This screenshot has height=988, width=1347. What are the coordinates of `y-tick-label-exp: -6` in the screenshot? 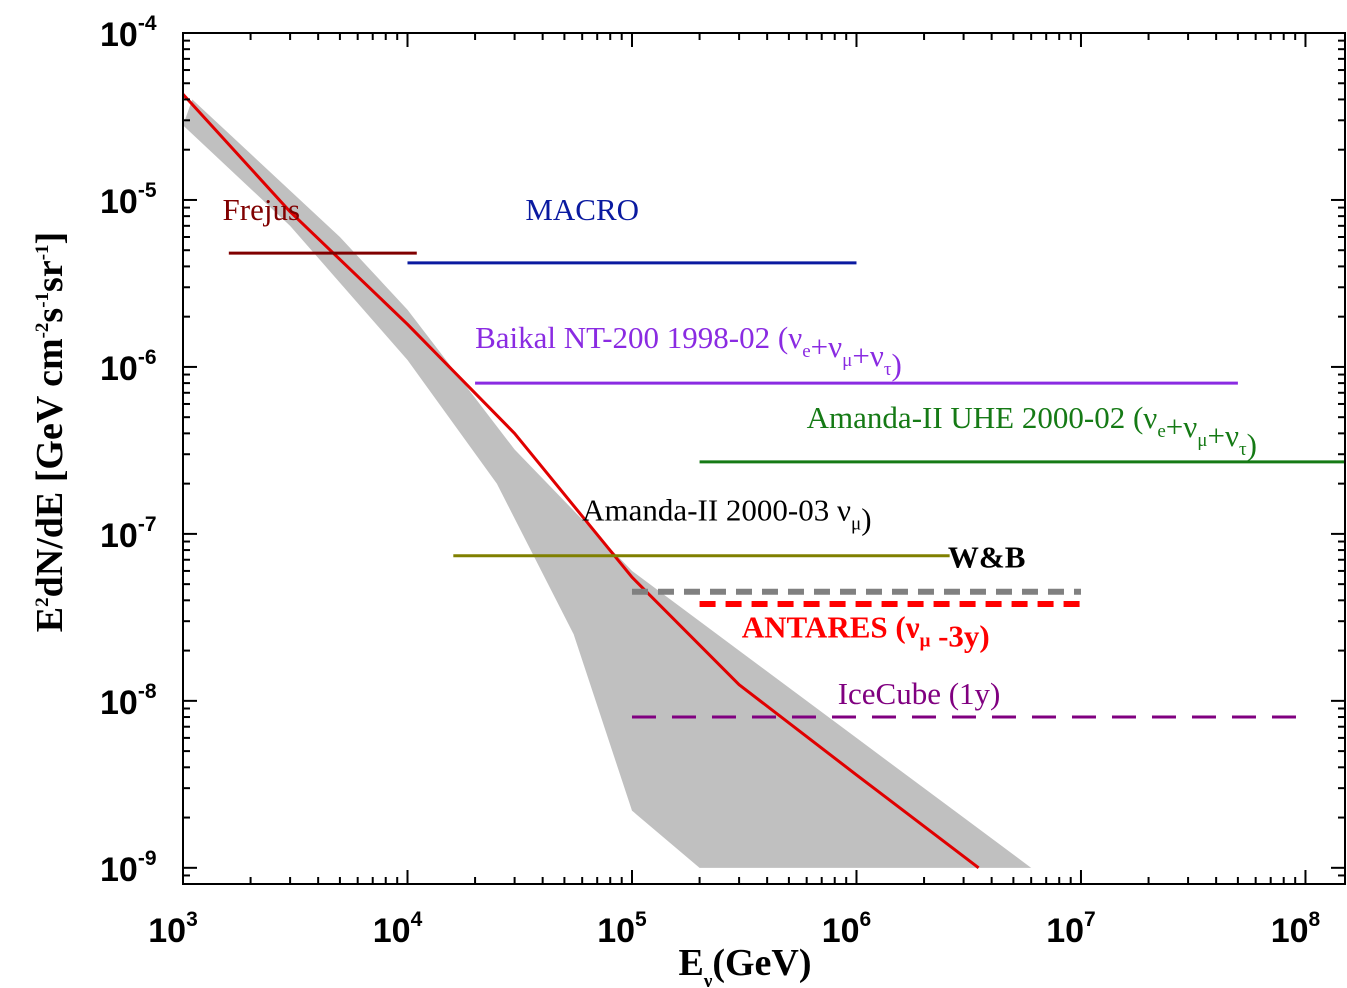 It's located at (147, 357).